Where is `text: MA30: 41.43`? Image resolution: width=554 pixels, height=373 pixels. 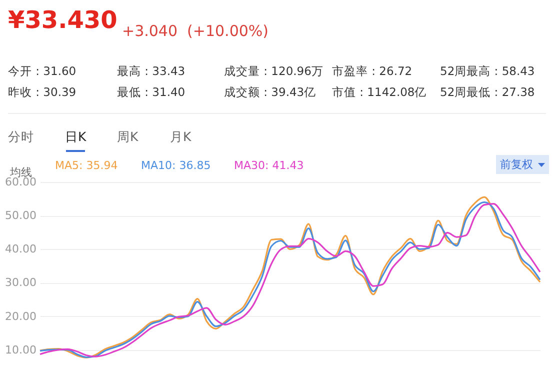
text: MA30: 41.43 is located at coordinates (269, 165).